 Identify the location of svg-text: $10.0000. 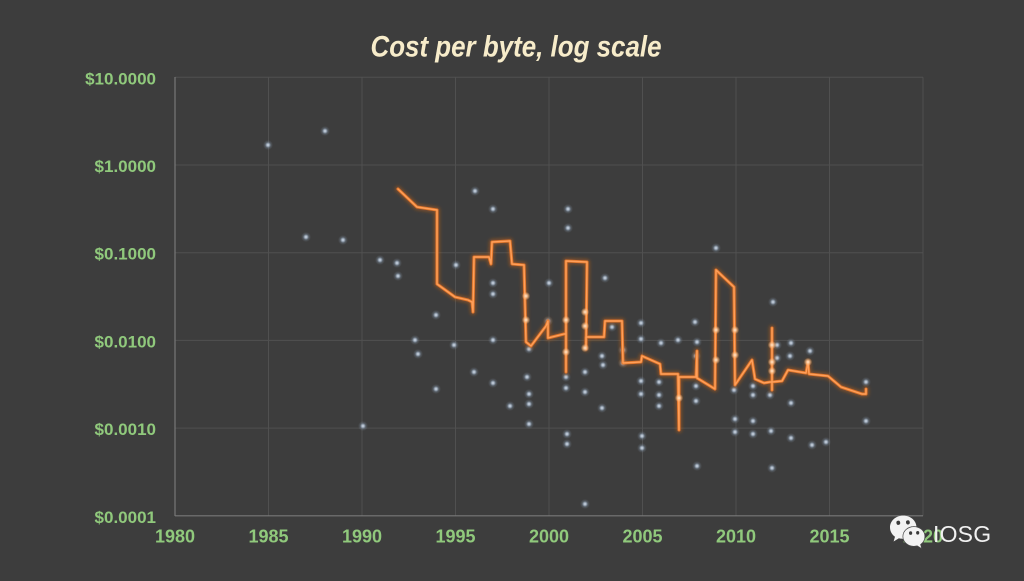
(120, 78).